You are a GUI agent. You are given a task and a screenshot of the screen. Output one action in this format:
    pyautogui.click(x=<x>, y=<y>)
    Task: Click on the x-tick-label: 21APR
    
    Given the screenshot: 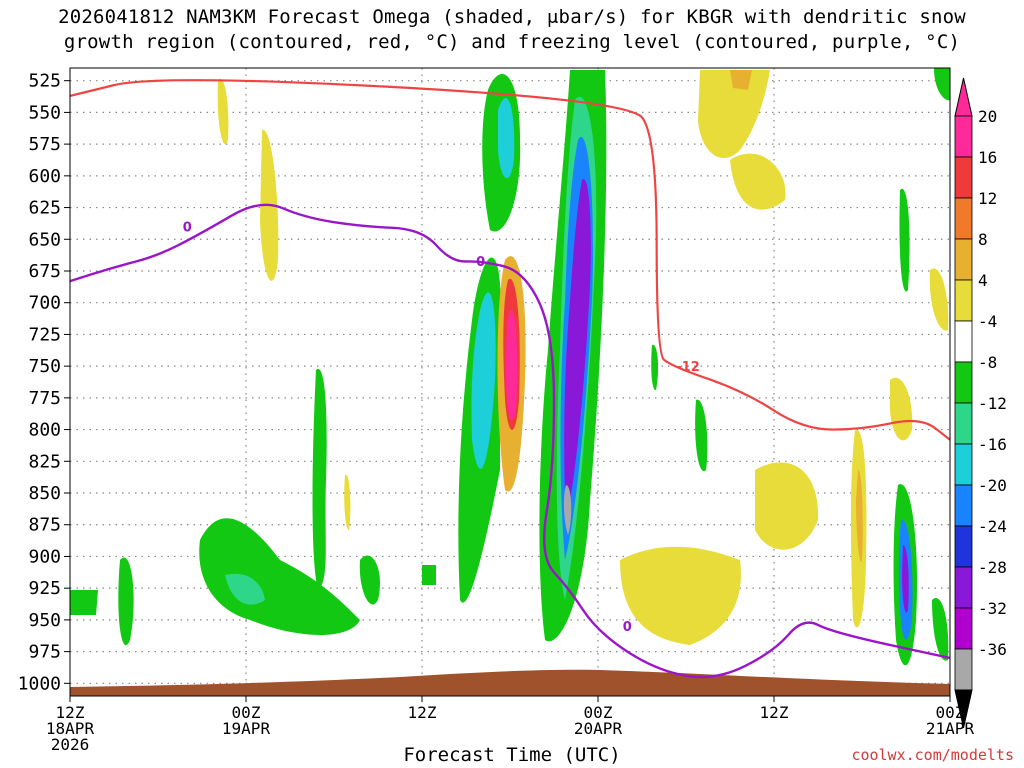 What is the action you would take?
    pyautogui.click(x=950, y=728)
    